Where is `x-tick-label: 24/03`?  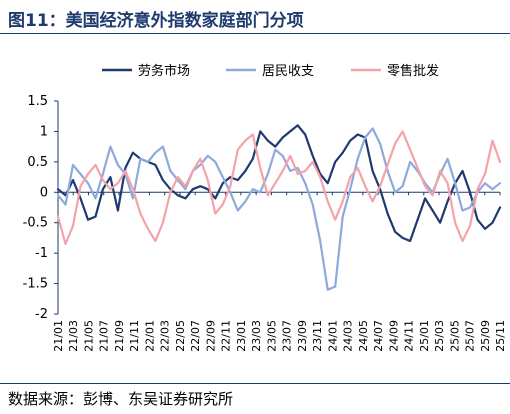 x-tick-label: 24/03 is located at coordinates (348, 336).